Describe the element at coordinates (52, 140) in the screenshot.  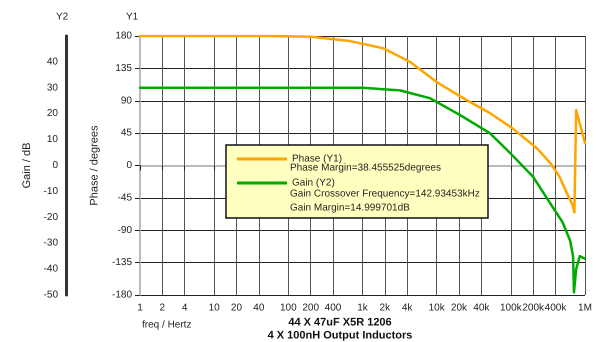
I see `y2-tick-label: 10` at that location.